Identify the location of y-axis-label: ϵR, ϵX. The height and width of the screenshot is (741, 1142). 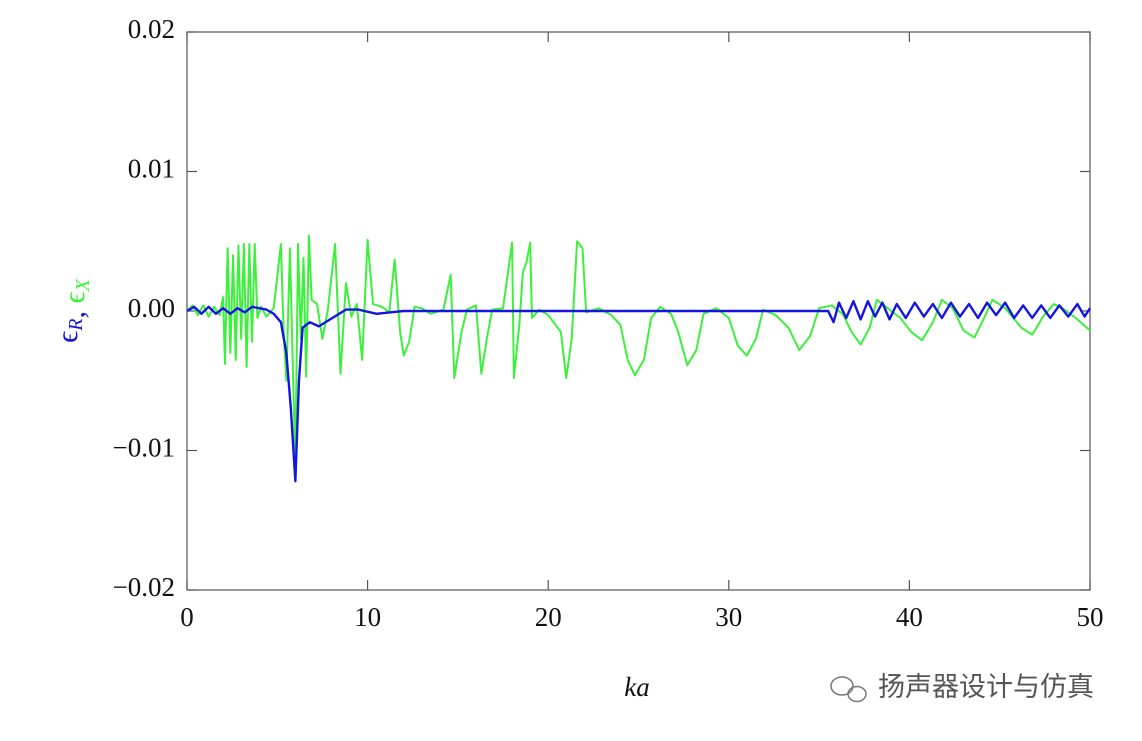
(72, 310).